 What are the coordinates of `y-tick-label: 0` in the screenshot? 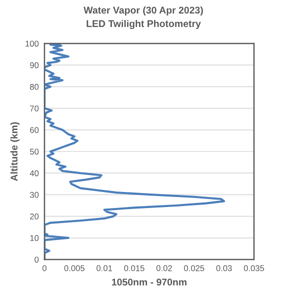 It's located at (36, 259).